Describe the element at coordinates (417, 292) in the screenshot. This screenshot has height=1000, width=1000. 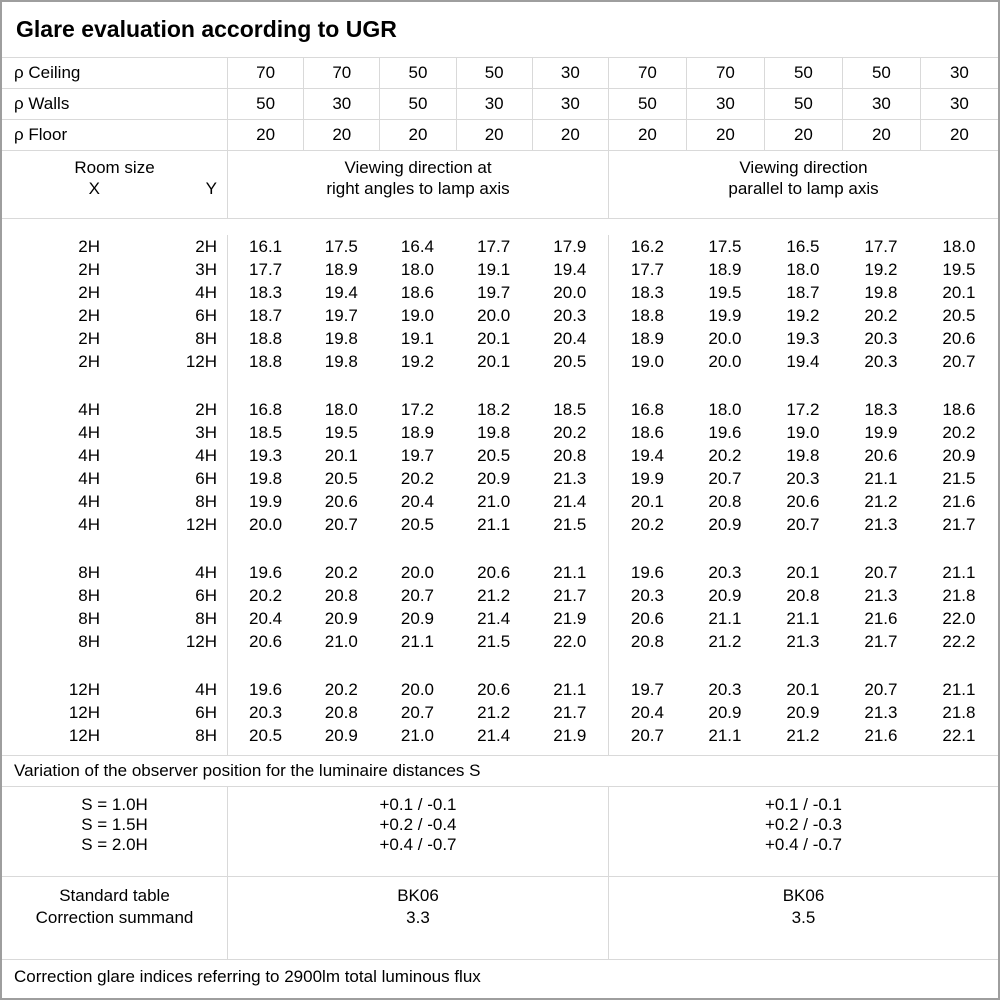
I see `ugr-value-cell: 18.6` at that location.